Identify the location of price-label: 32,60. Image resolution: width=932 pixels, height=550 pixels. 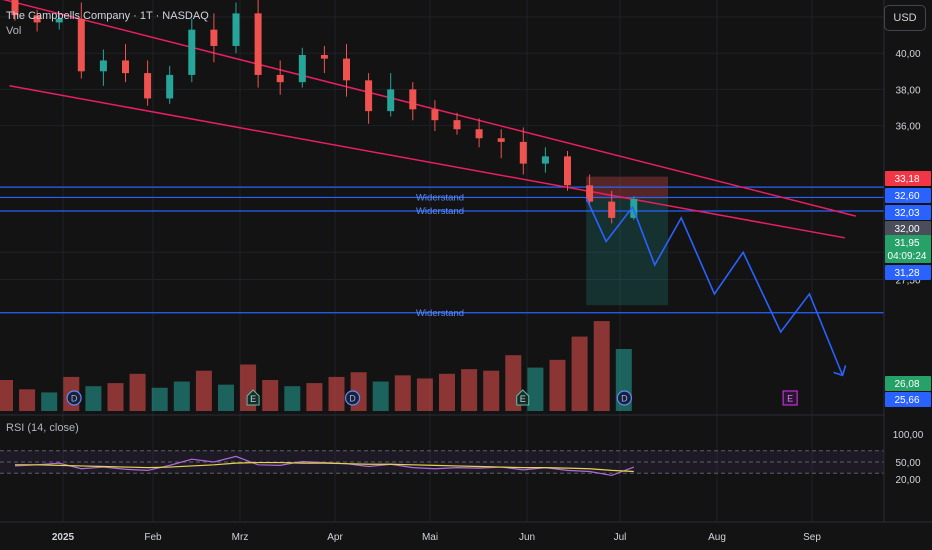
(906, 196).